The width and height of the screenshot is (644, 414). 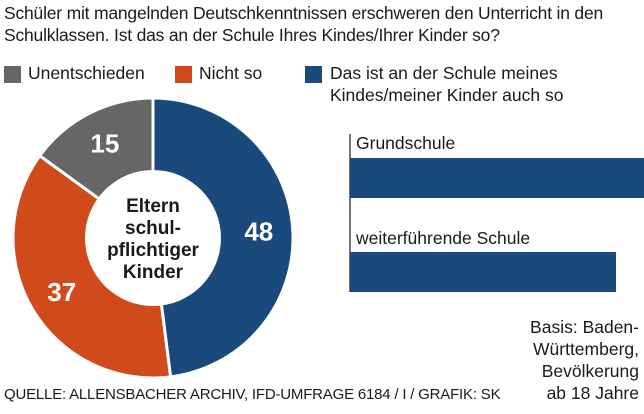 What do you see at coordinates (258, 231) in the screenshot?
I see `donut-value-label: 48` at bounding box center [258, 231].